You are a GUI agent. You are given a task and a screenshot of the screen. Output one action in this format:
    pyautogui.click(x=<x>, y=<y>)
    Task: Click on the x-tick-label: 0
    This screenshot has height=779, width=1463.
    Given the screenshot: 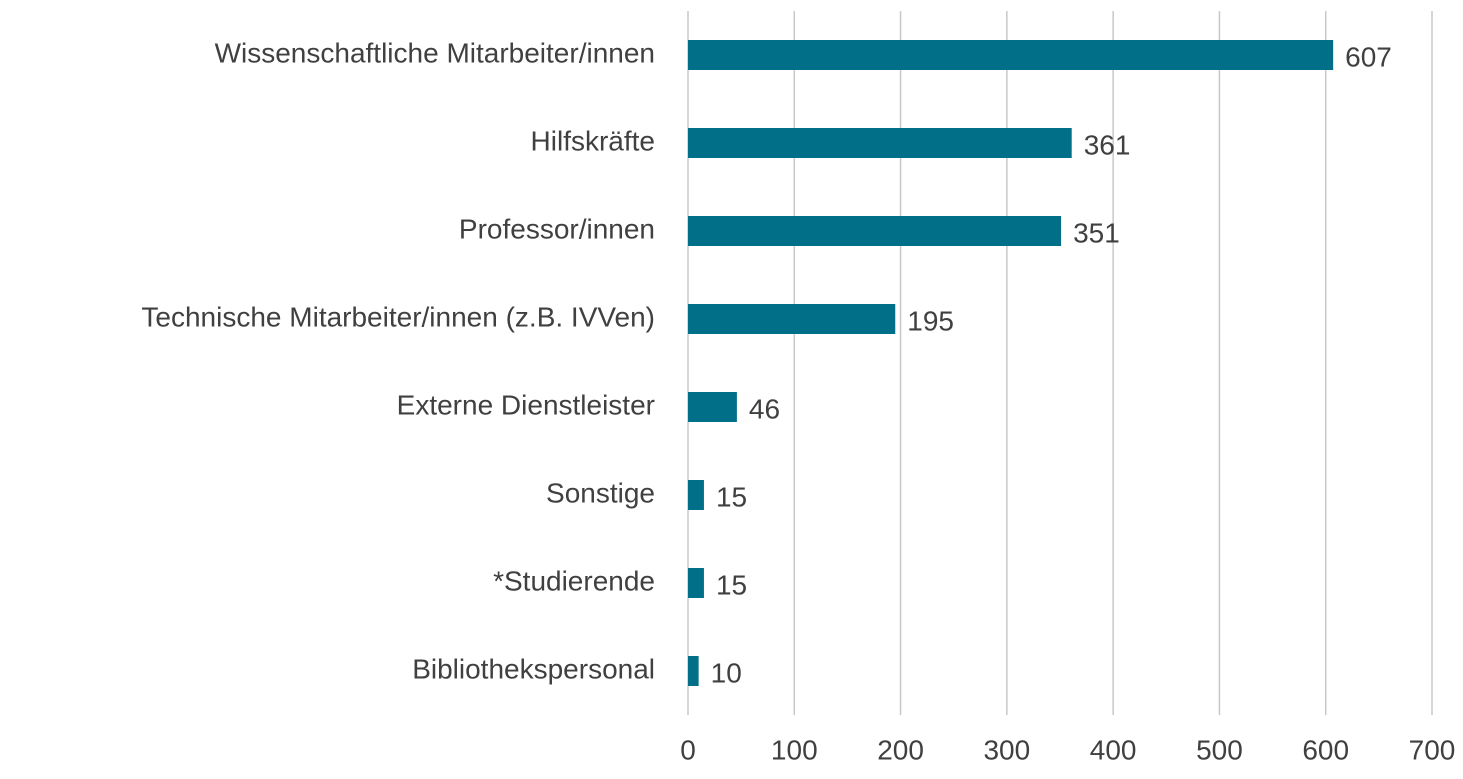 What is the action you would take?
    pyautogui.click(x=688, y=749)
    